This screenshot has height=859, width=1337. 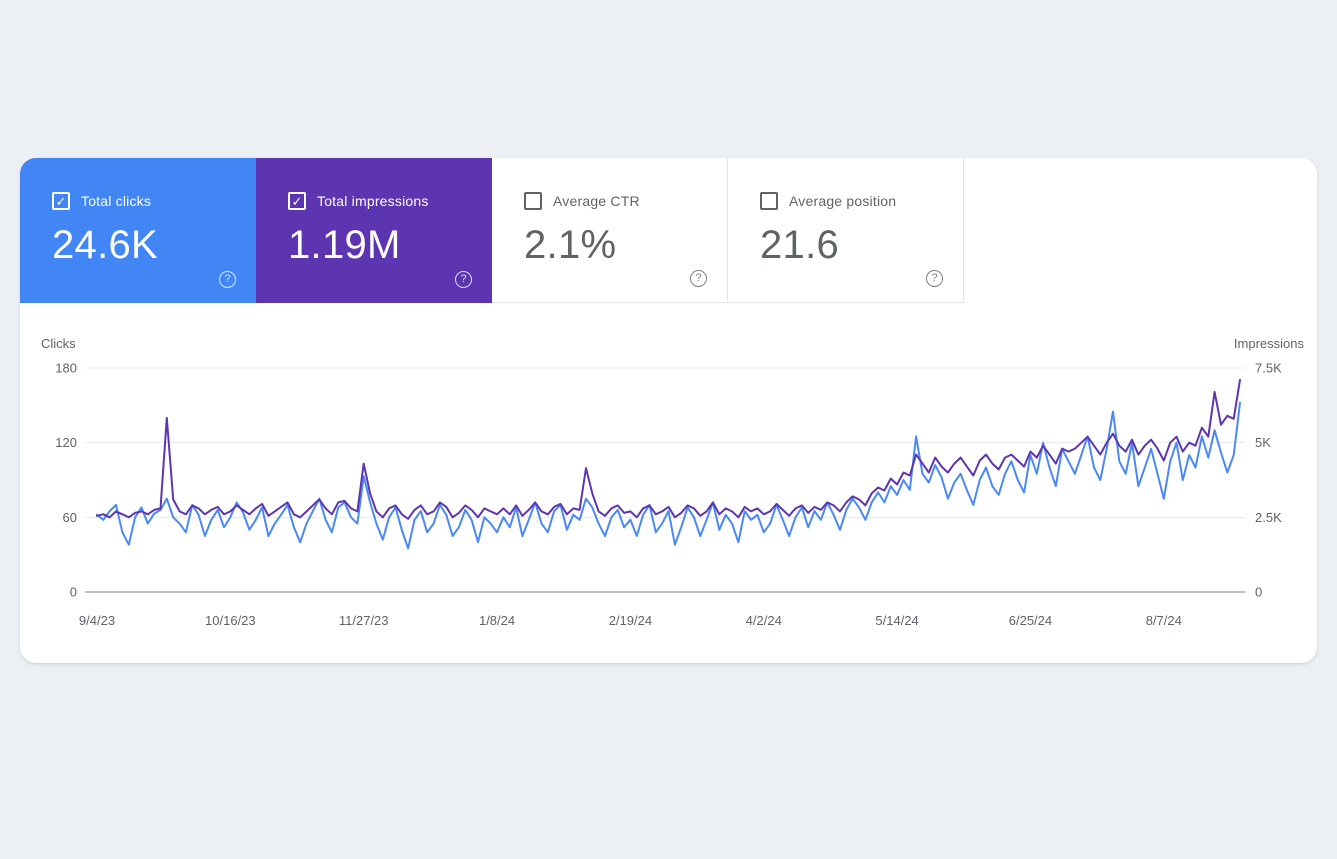 What do you see at coordinates (230, 620) in the screenshot?
I see `x-axis-tick: 10/16/23` at bounding box center [230, 620].